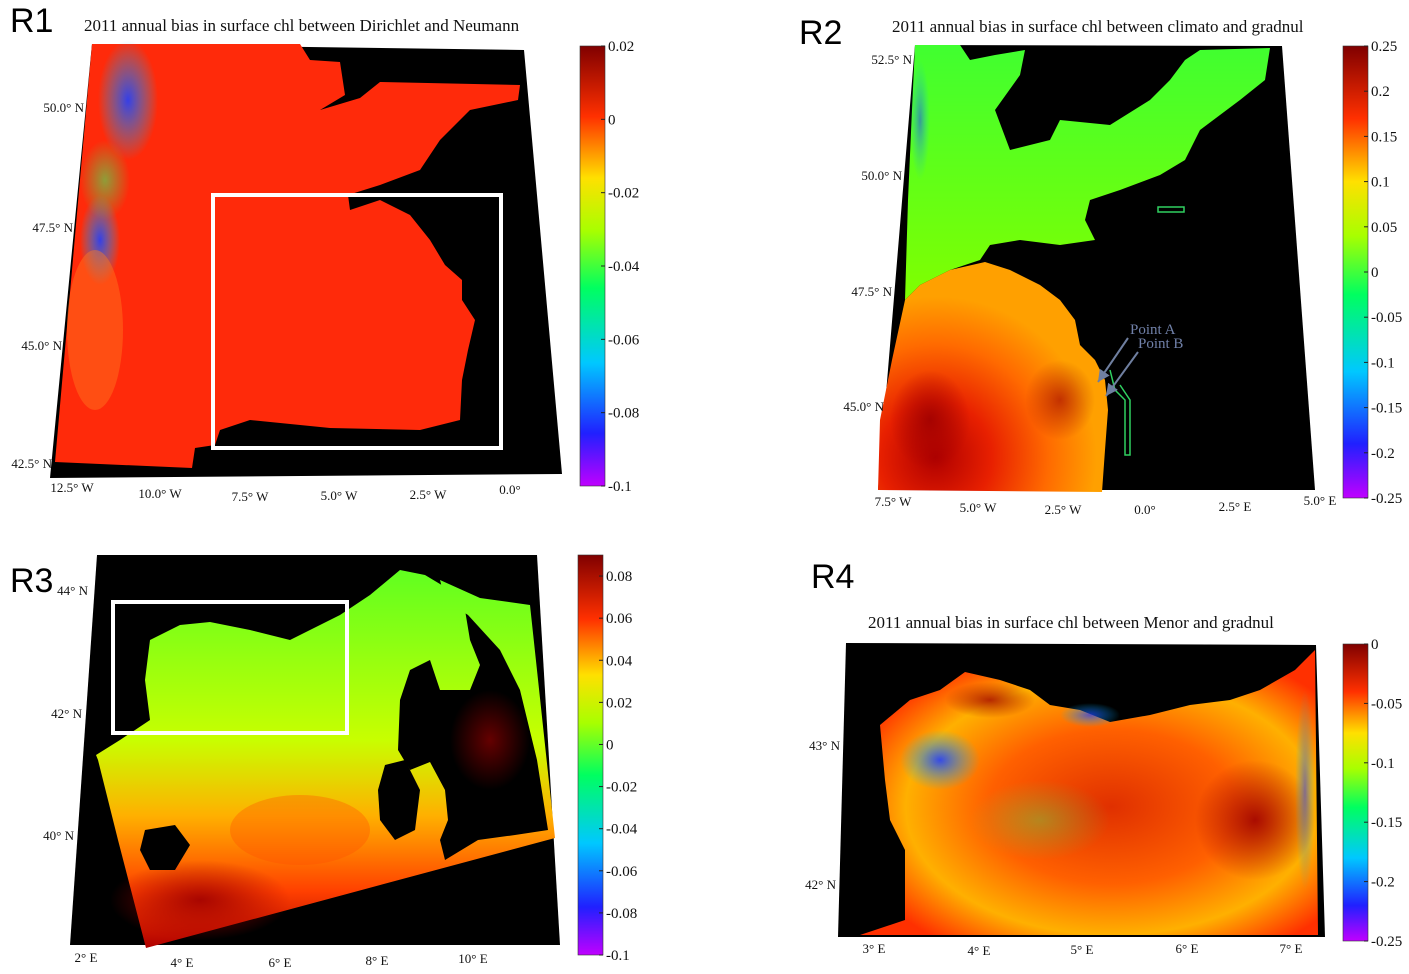 This screenshot has width=1409, height=974. I want to click on r3-lon-tick-label: 4° E, so click(182, 962).